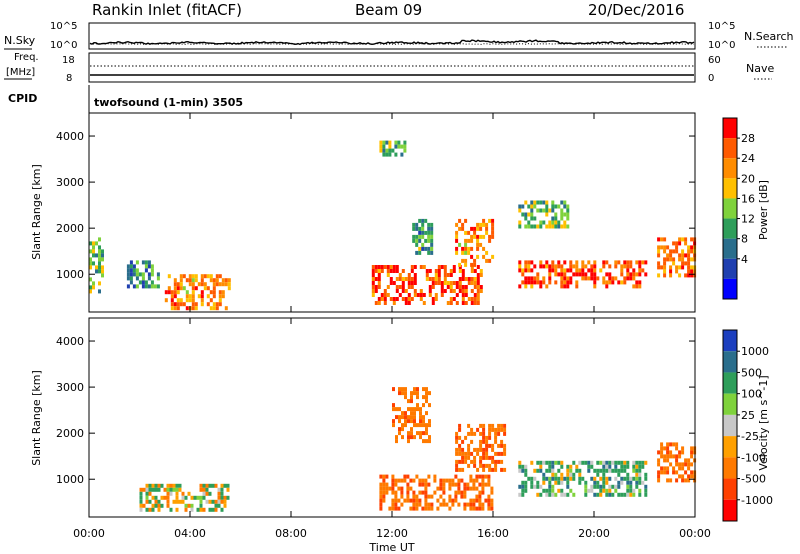 Image resolution: width=800 pixels, height=554 pixels. I want to click on x-tick-labels: 00:00 04:00 08:00 12:00 16:00 20:00 00:00, so click(392, 533).